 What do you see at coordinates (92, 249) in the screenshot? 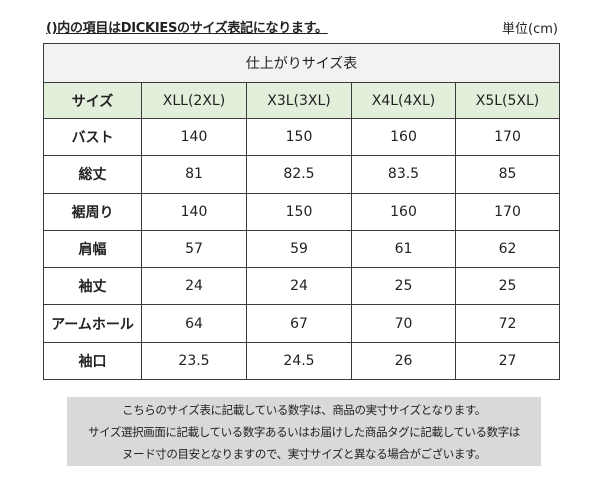
I see `row-label: 肩幅` at bounding box center [92, 249].